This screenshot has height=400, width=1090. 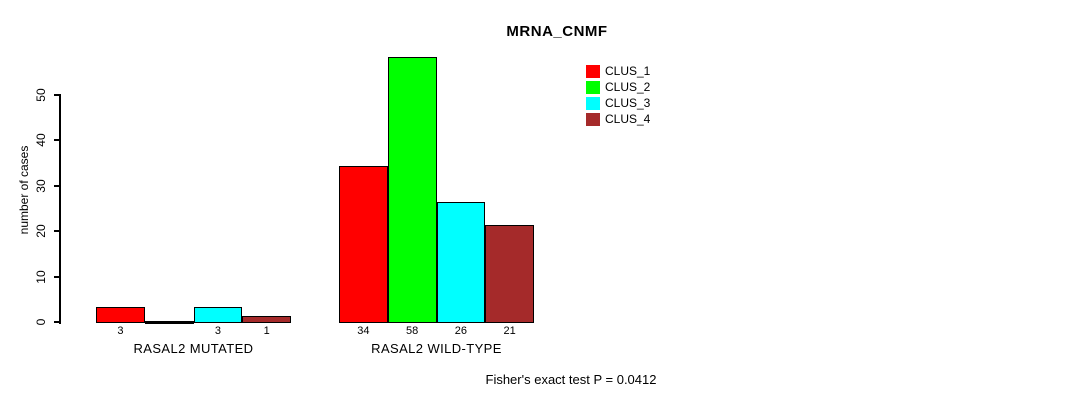 What do you see at coordinates (436, 348) in the screenshot?
I see `x-axis-group-label: RASAL2 WILD-TYPE` at bounding box center [436, 348].